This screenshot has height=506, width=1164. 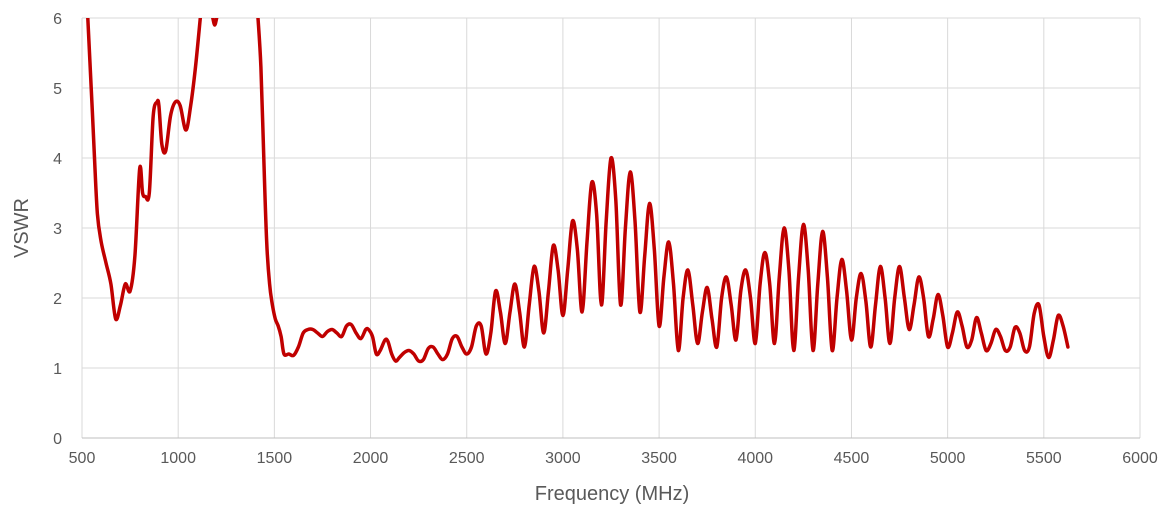 I want to click on y-axis-ticks: 0 1 2 3 4 5 6, so click(x=57, y=229).